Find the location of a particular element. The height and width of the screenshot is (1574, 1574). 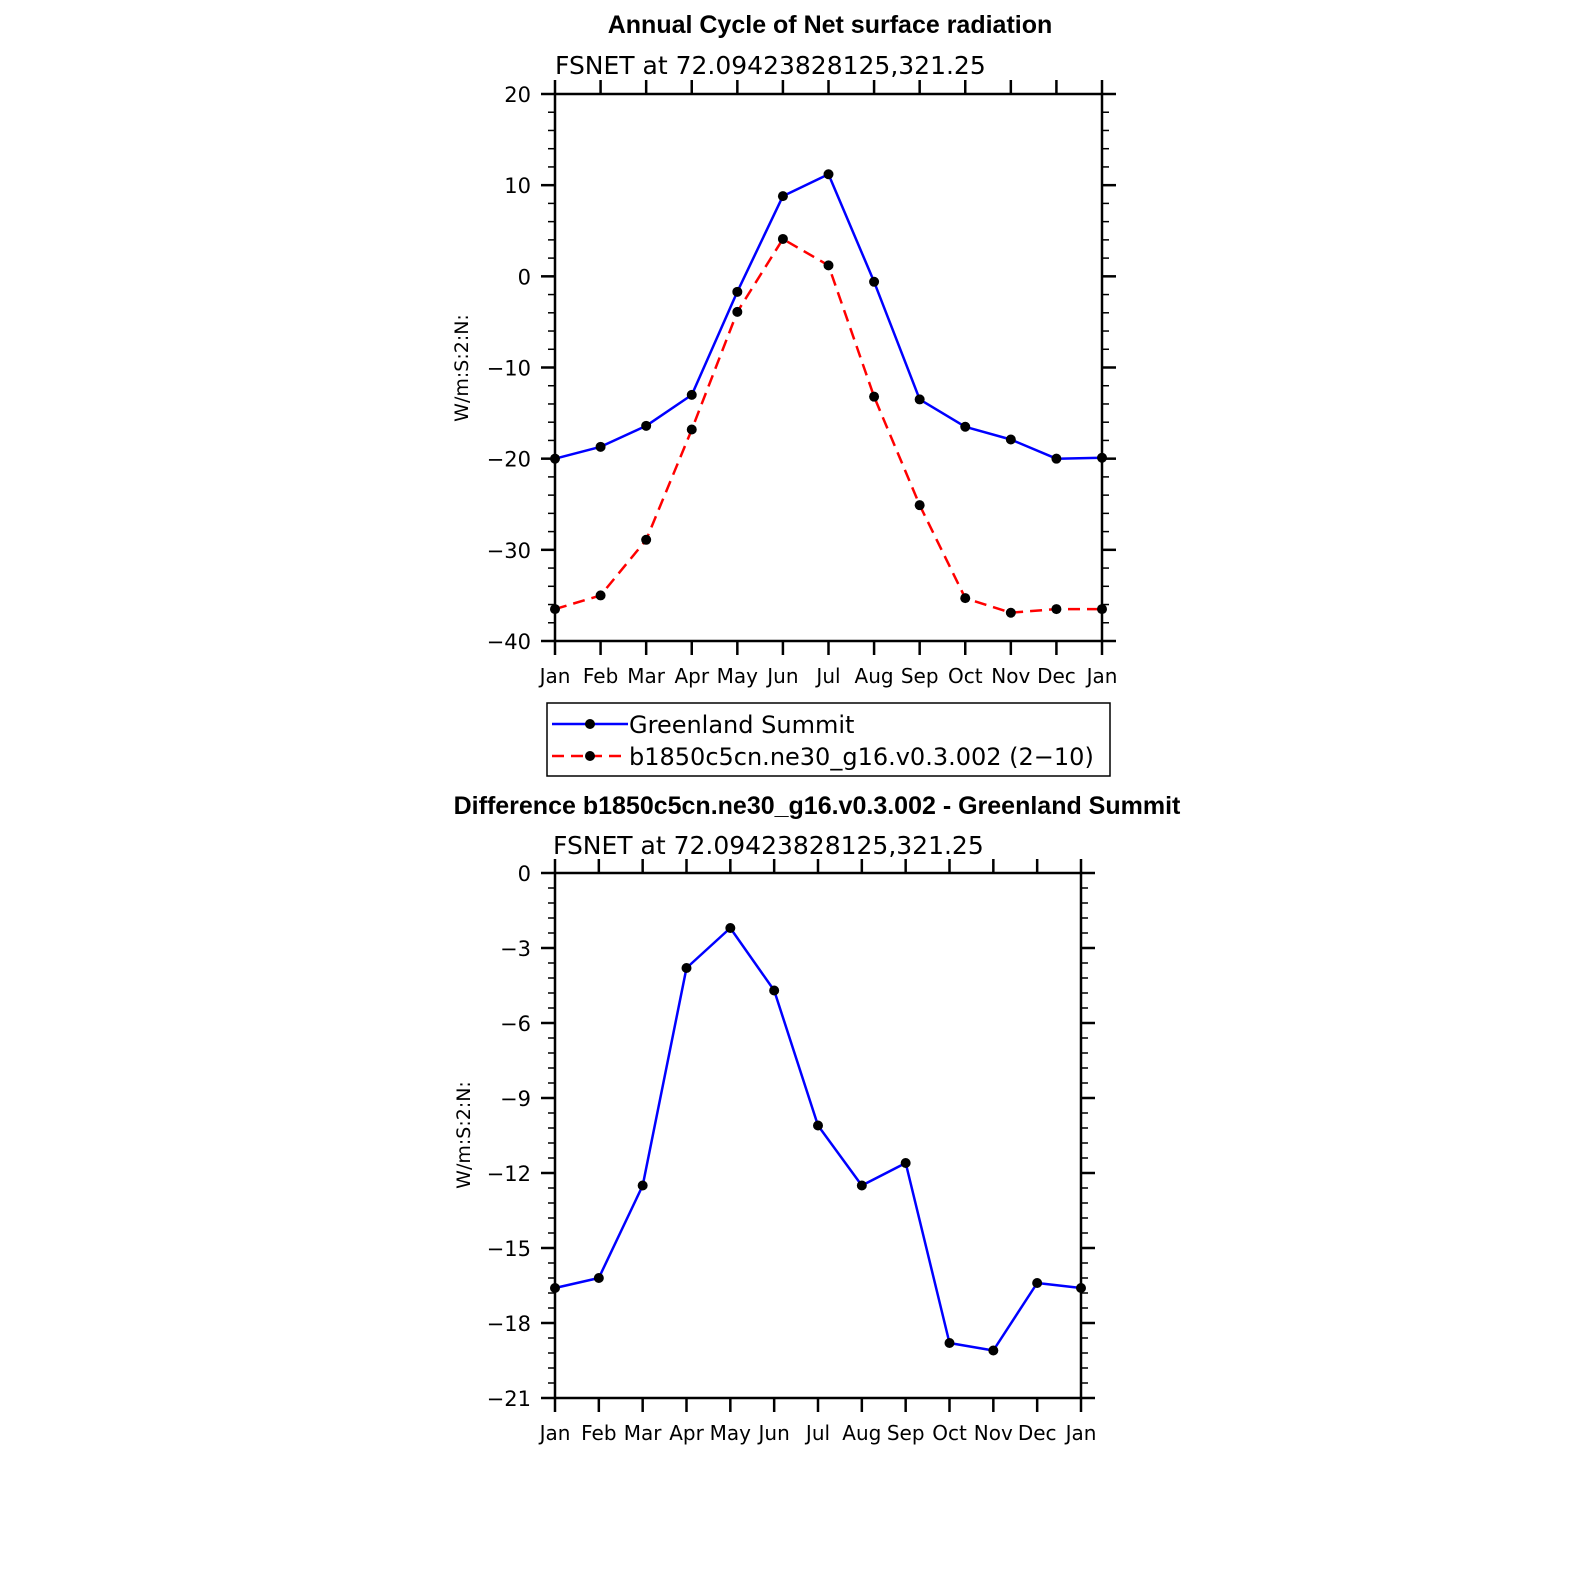

y-tick-label: 10 is located at coordinates (517, 186).